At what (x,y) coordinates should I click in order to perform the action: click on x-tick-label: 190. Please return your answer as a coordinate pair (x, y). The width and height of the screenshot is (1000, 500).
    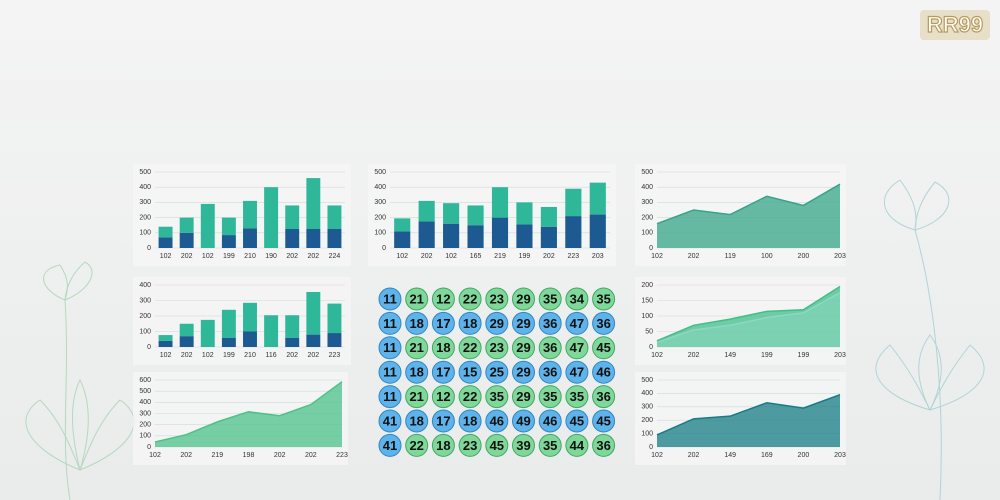
    Looking at the image, I should click on (271, 256).